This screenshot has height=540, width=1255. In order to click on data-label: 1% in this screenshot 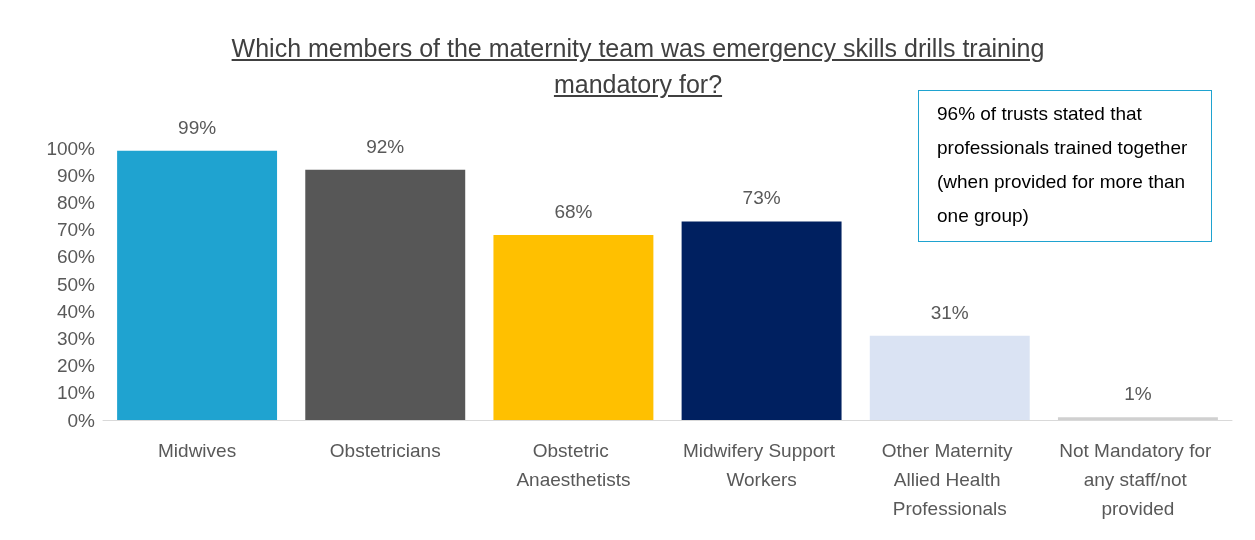, I will do `click(1138, 394)`.